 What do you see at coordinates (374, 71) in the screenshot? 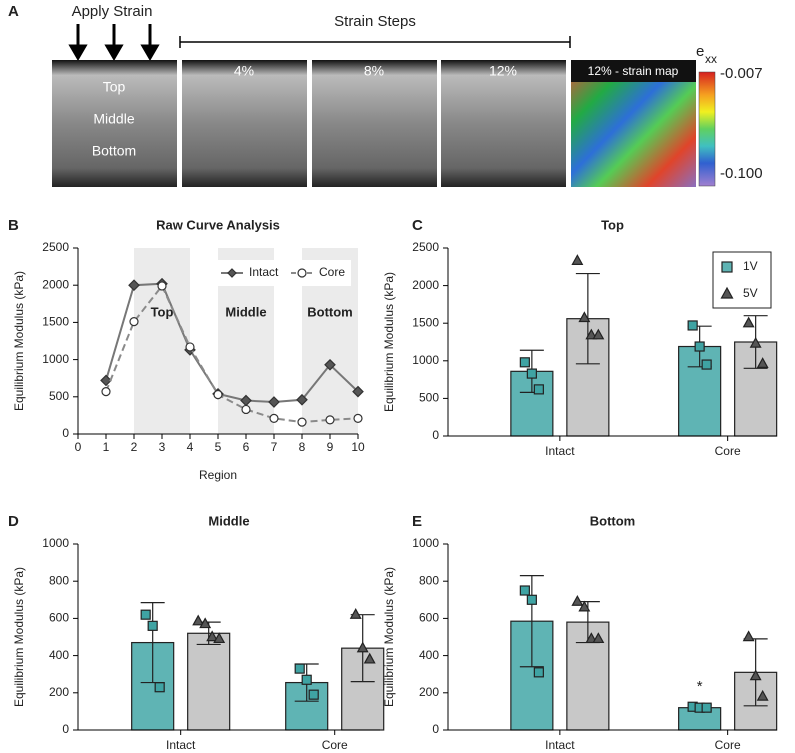
I see `image-label: 8%` at bounding box center [374, 71].